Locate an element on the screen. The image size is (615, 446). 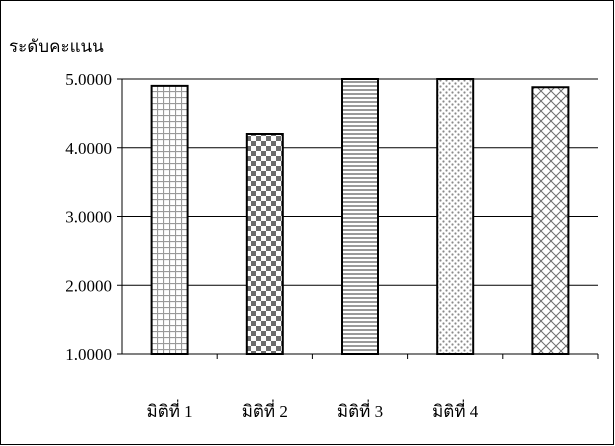
x-tick-label: มิติที่ 3 is located at coordinates (360, 410).